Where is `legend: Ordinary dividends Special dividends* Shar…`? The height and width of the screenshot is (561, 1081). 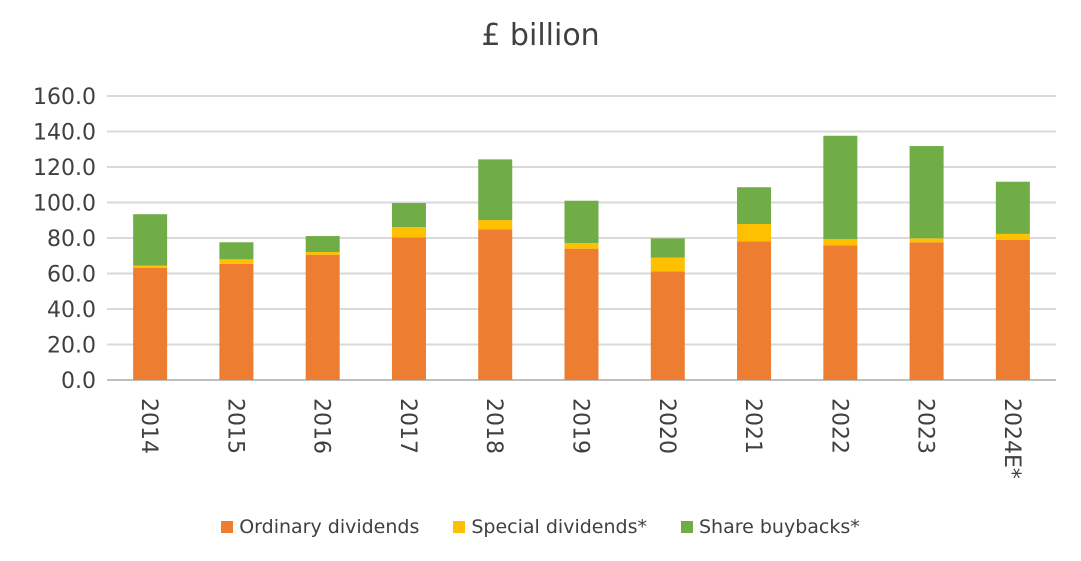 legend: Ordinary dividends Special dividends* Shar… is located at coordinates (540, 527).